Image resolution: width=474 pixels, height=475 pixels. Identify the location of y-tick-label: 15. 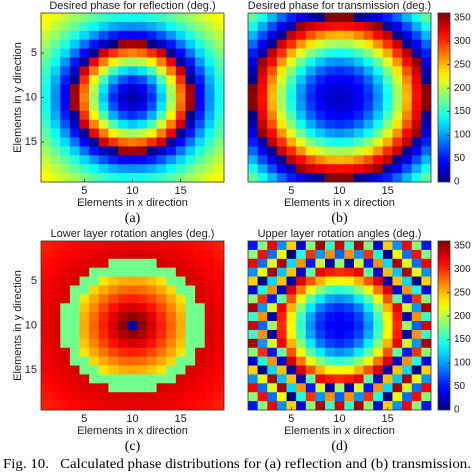
(31, 370).